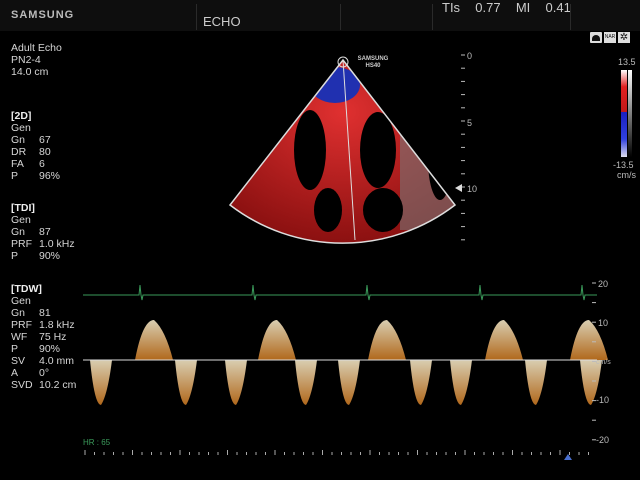 The width and height of the screenshot is (640, 480). I want to click on param-value: 6, so click(42, 164).